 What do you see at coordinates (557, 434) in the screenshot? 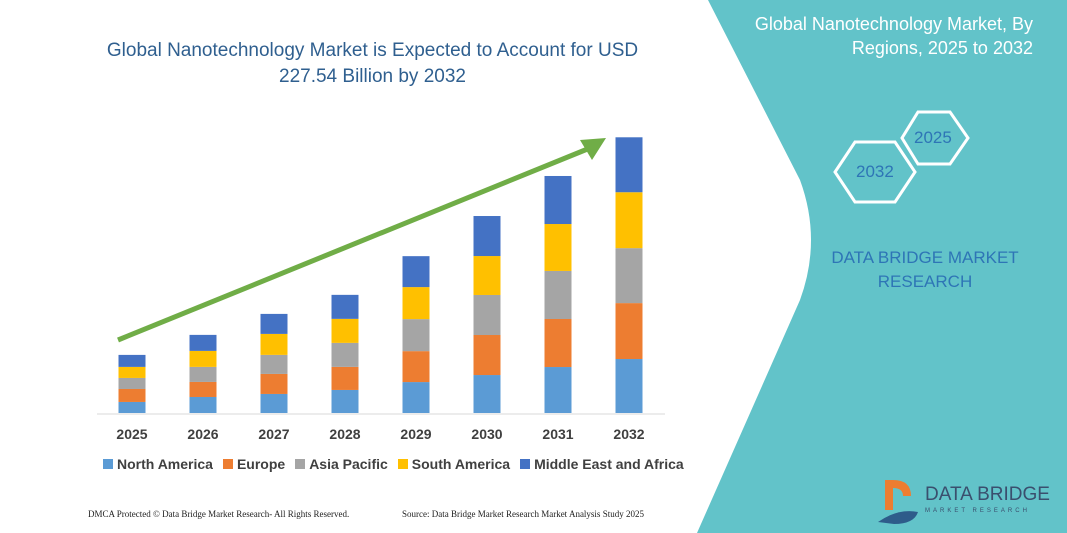
I see `x-tick-label: 2031` at bounding box center [557, 434].